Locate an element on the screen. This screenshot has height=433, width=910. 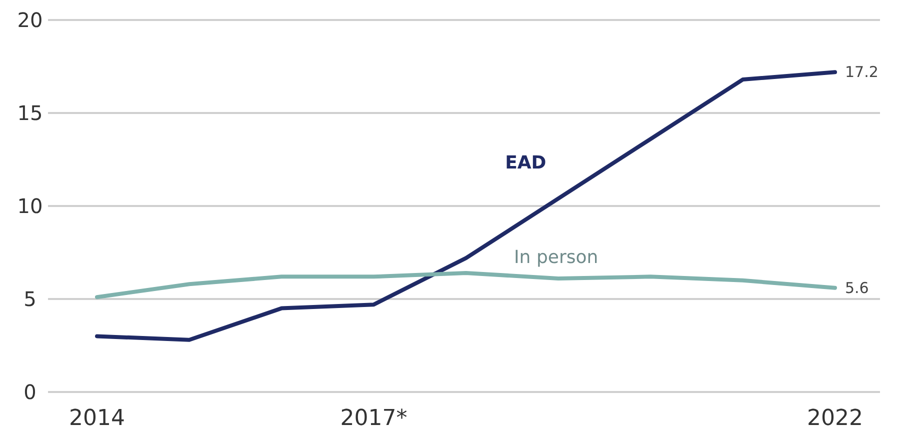
line-series is located at coordinates (466, 285).